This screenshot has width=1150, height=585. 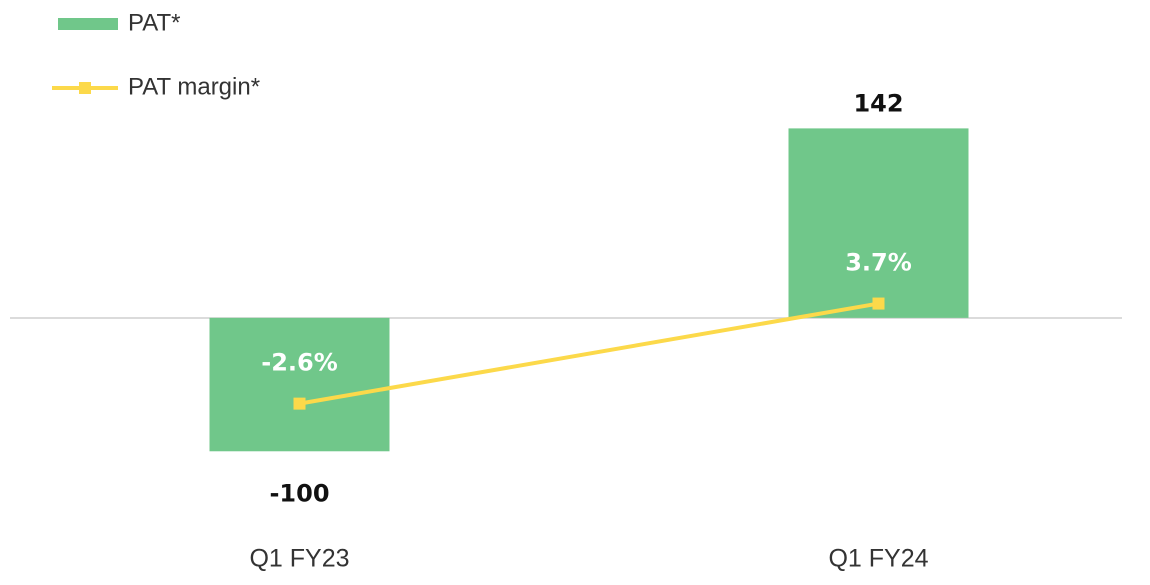 What do you see at coordinates (589, 353) in the screenshot?
I see `line` at bounding box center [589, 353].